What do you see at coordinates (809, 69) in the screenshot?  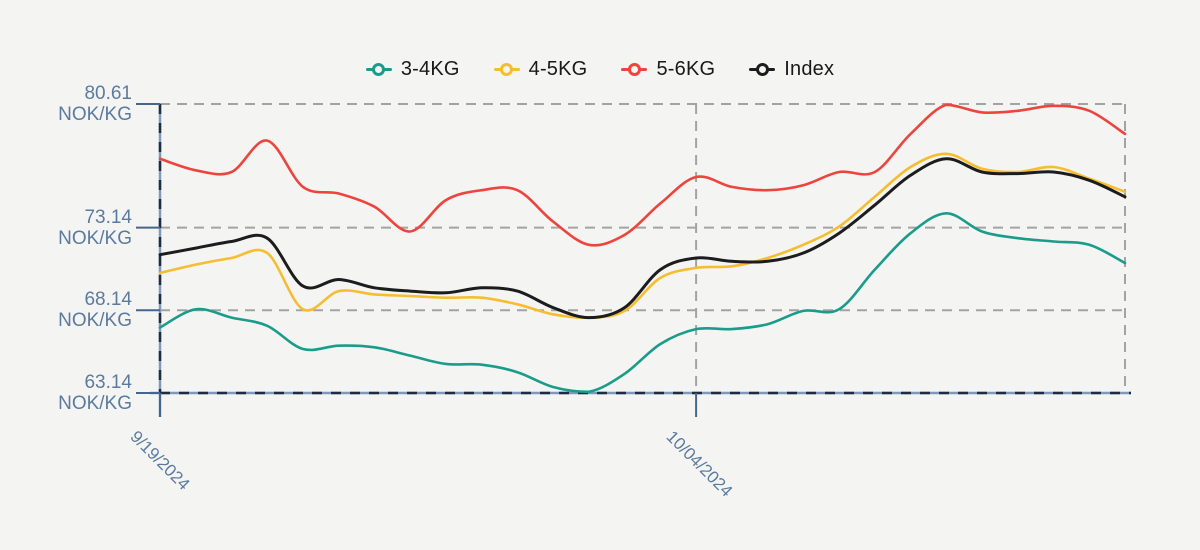 I see `legend-label: Index` at bounding box center [809, 69].